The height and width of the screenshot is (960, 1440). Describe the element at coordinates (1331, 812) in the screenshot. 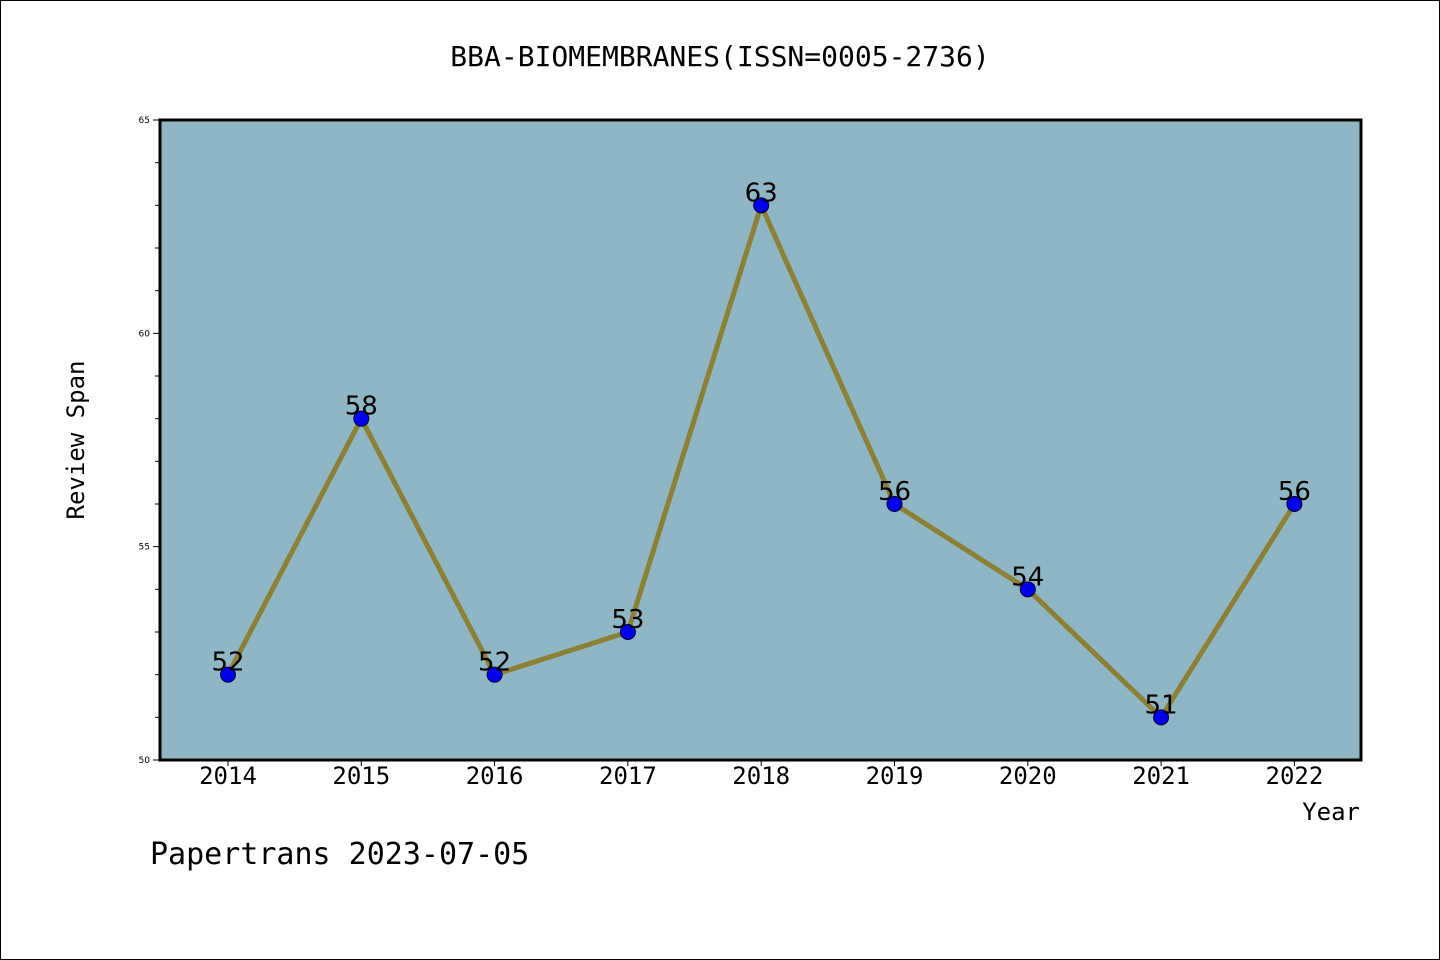

I see `x-axis-label: Year` at that location.